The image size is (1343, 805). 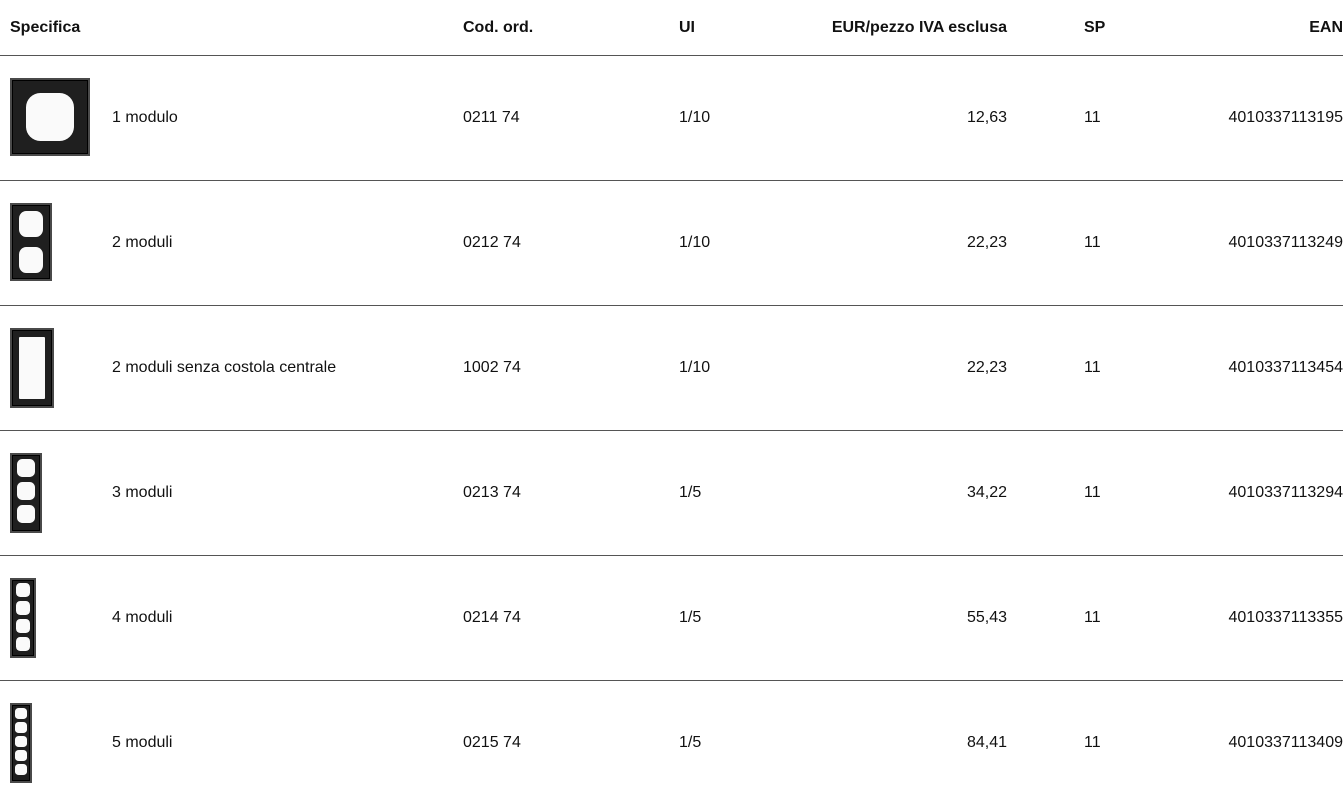 I want to click on frame-4-modules-icon, so click(x=23, y=618).